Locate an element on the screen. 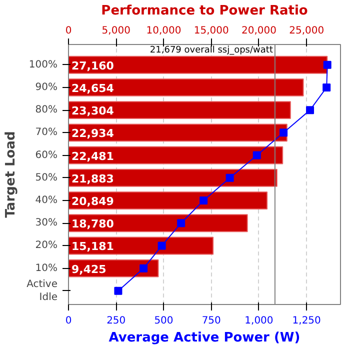 The width and height of the screenshot is (348, 348). y-tick-label: 10% is located at coordinates (46, 268).